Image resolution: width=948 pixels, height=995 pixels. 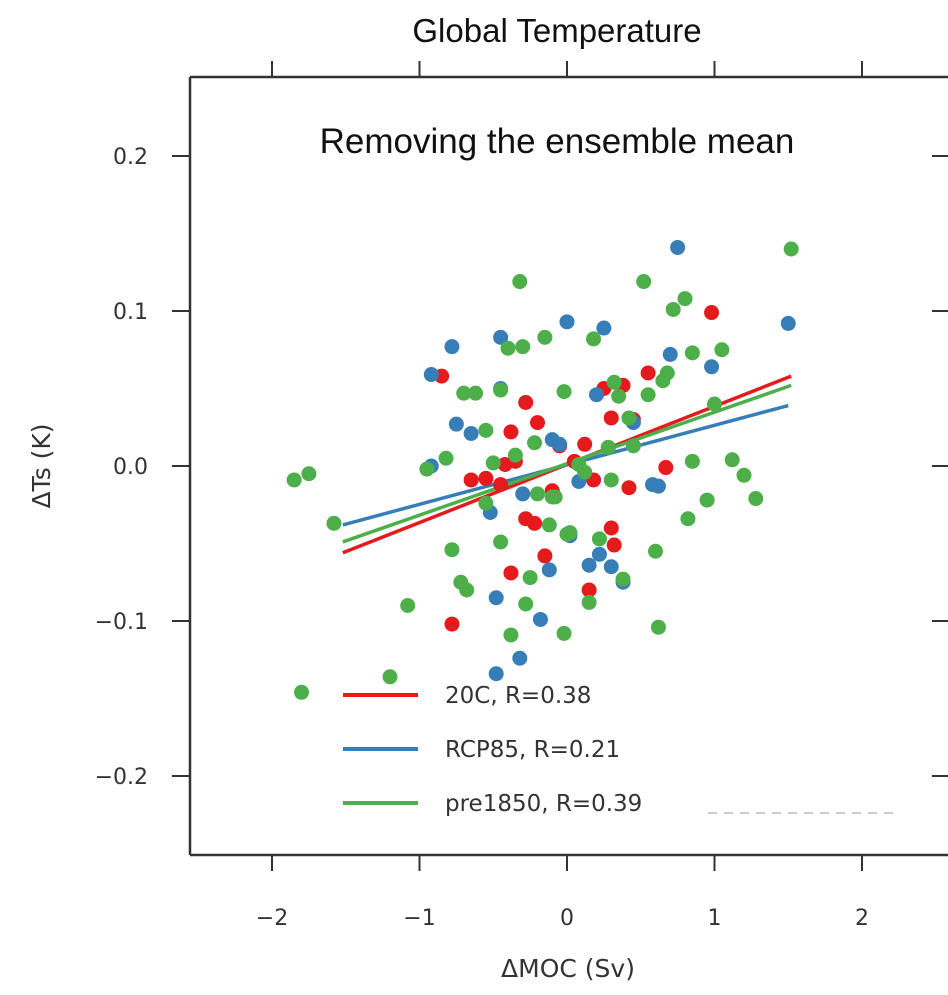 What do you see at coordinates (715, 918) in the screenshot?
I see `x-tick-label: 1` at bounding box center [715, 918].